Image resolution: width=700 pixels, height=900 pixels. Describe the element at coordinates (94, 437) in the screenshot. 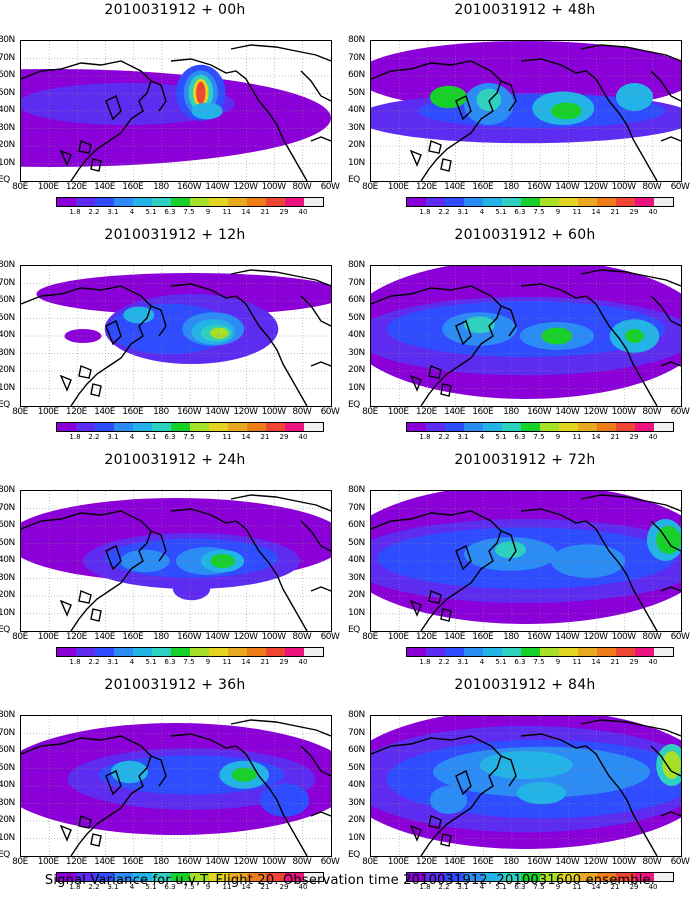

I see `colorbar-label: 2.2` at that location.